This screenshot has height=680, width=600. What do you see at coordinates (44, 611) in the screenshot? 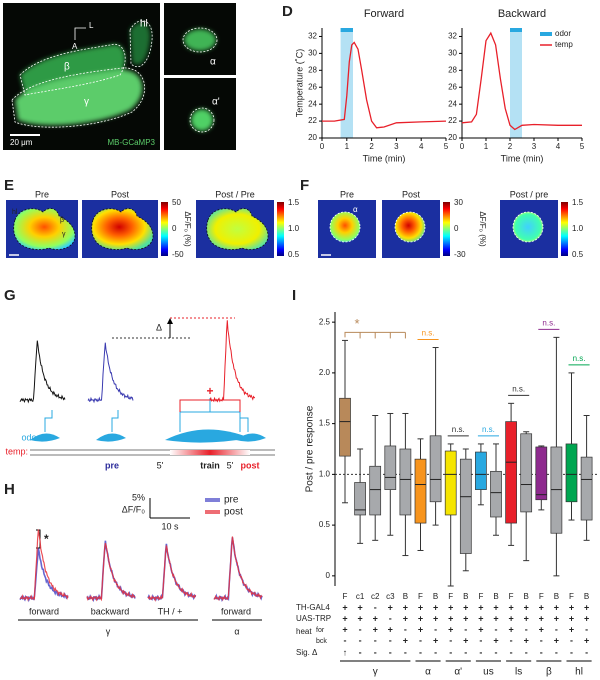
I see `condition-label: forward` at bounding box center [44, 611].